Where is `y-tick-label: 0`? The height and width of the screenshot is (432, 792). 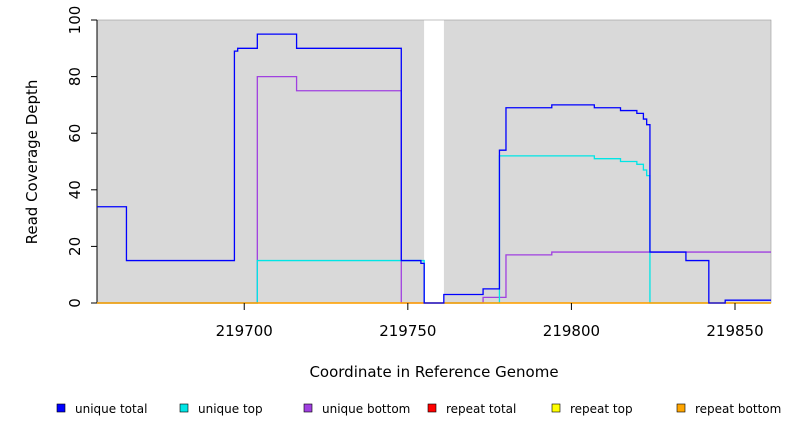
y-tick-label: 0 is located at coordinates (75, 303).